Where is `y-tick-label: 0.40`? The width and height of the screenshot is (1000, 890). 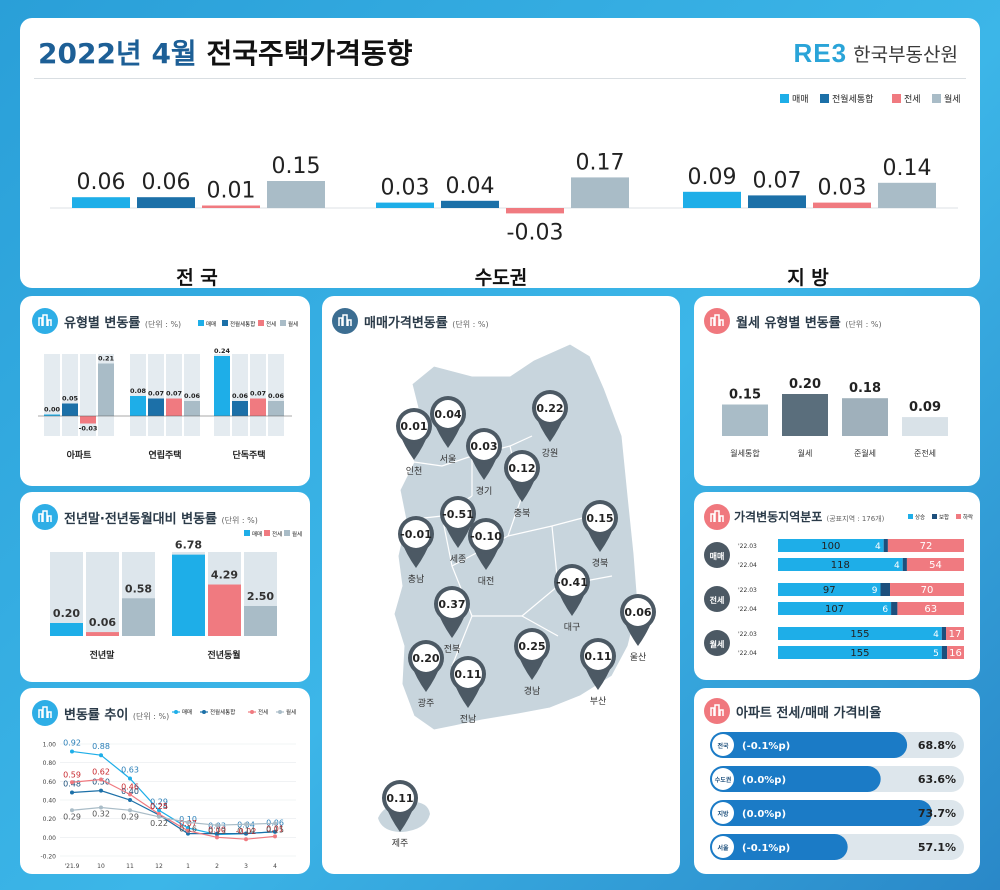 y-tick-label: 0.40 is located at coordinates (50, 801).